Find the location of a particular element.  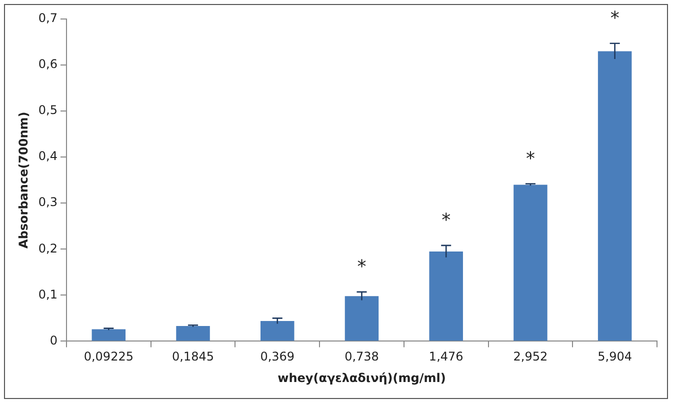

x-tick-label: 5,904 is located at coordinates (615, 357).